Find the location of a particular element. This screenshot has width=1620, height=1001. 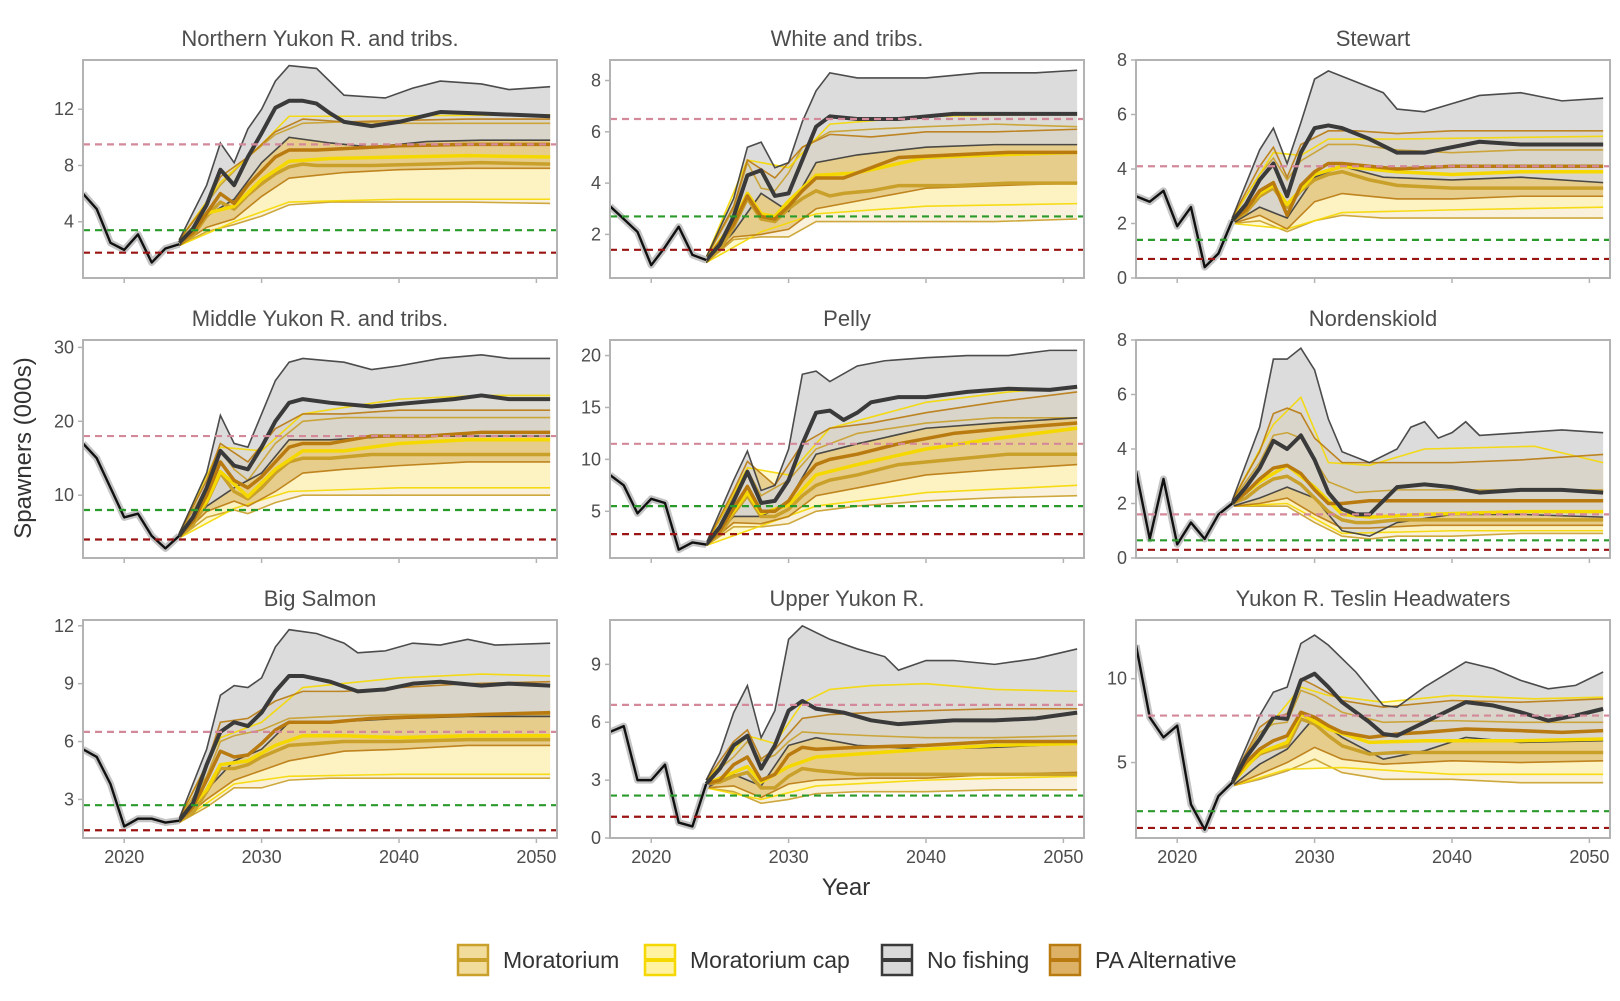

panel-title: Big Salmon is located at coordinates (320, 598).